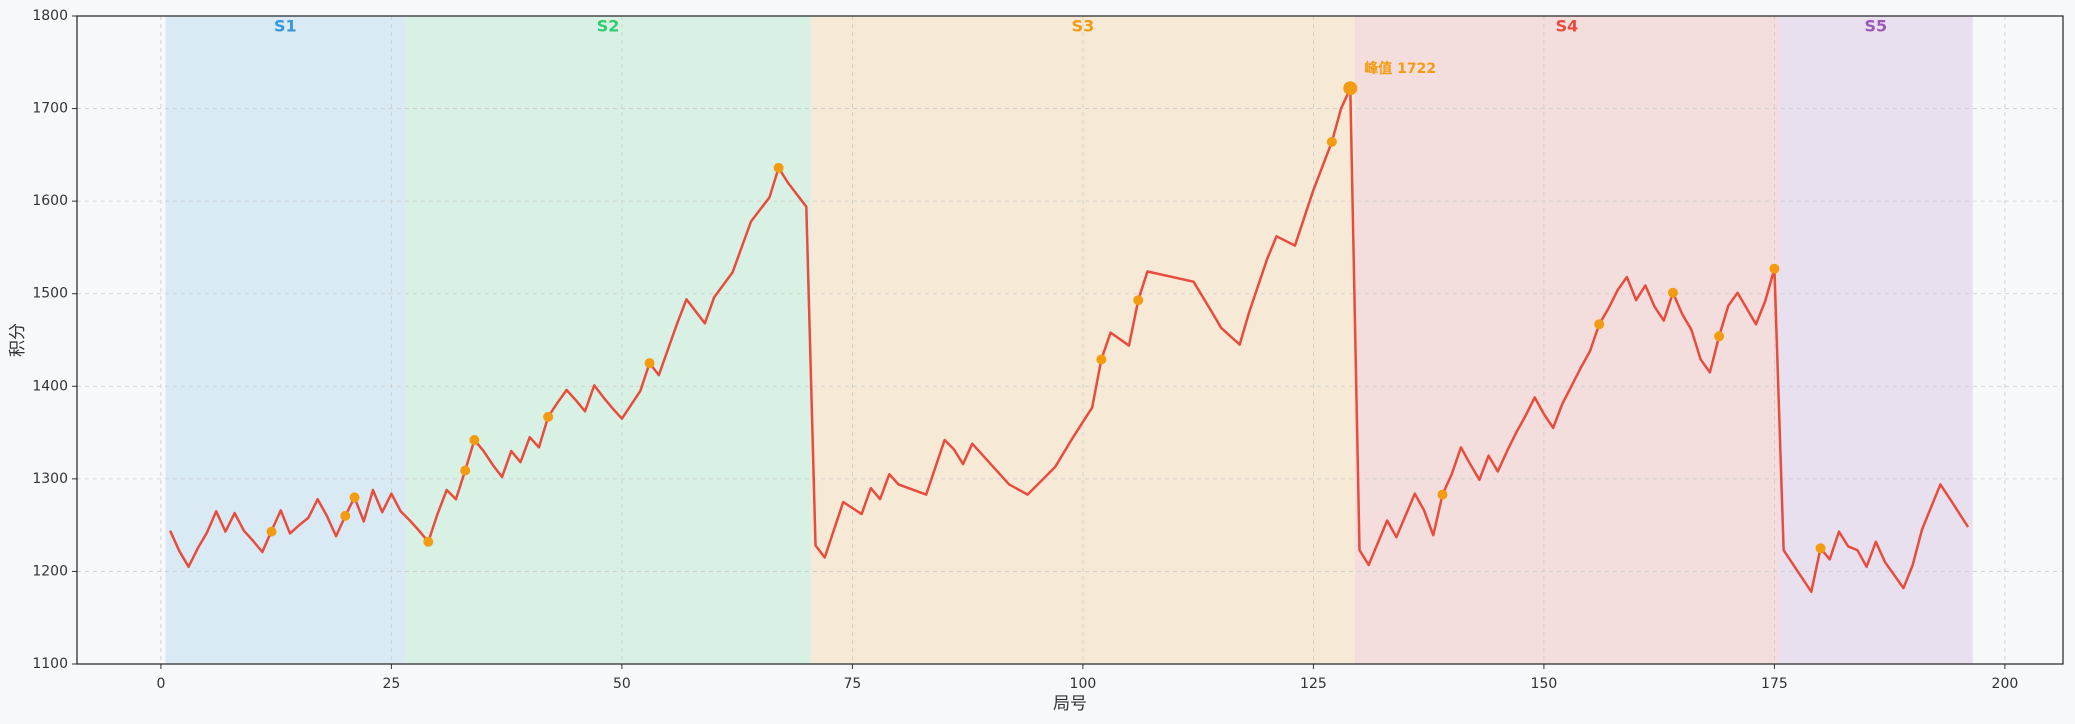  What do you see at coordinates (1313, 684) in the screenshot?
I see `x-tick-label: 125` at bounding box center [1313, 684].